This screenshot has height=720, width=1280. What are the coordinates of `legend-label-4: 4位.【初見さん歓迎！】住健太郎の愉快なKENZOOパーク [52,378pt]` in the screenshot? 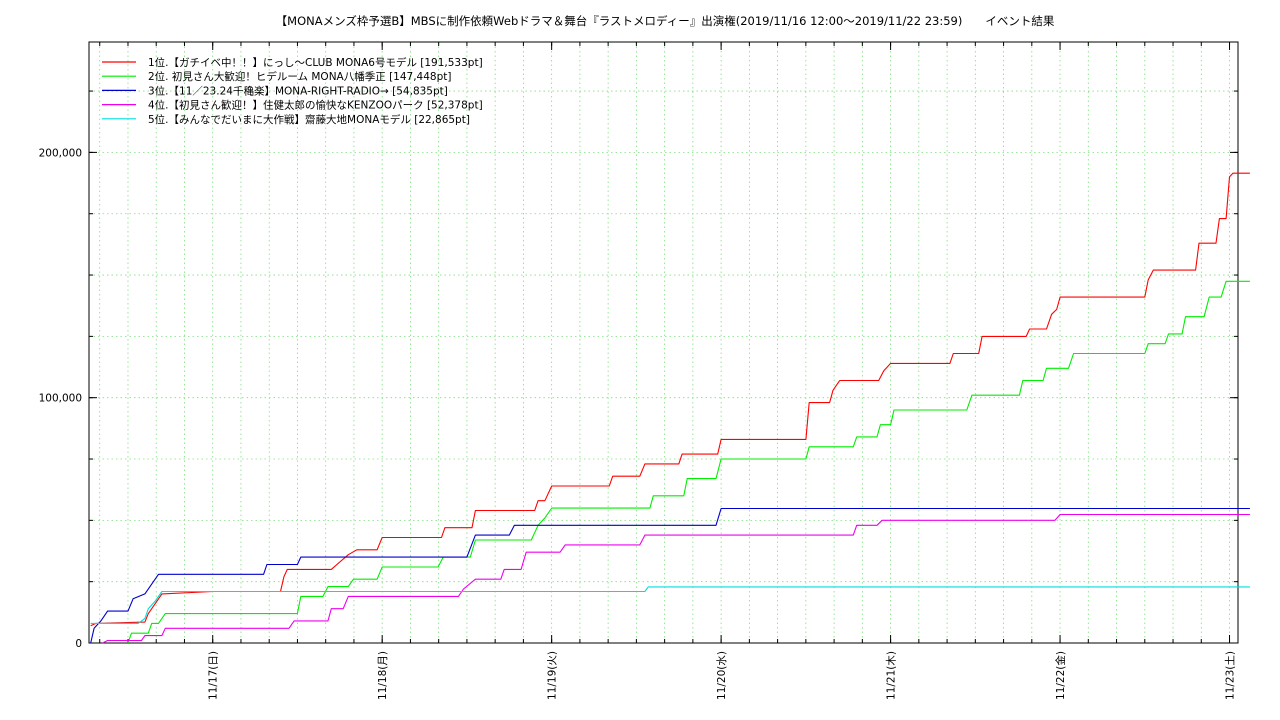 It's located at (315, 105).